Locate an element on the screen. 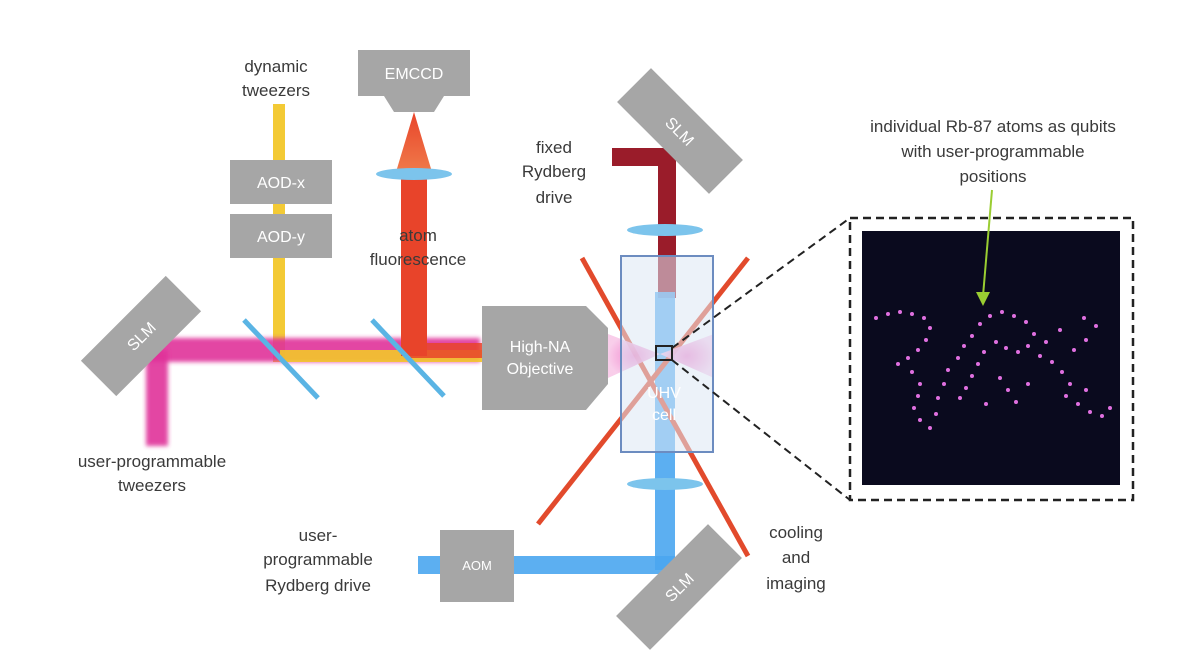 Image resolution: width=1204 pixels, height=672 pixels. aom-device: AOM is located at coordinates (477, 566).